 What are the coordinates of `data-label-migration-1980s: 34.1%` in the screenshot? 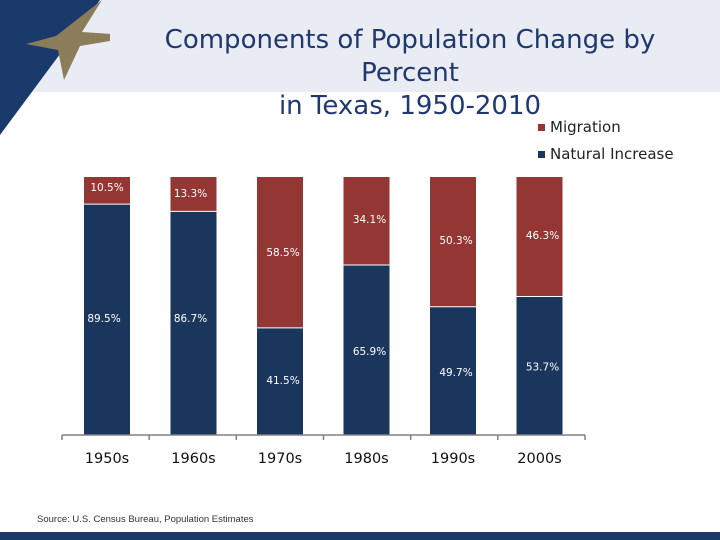 It's located at (369, 220).